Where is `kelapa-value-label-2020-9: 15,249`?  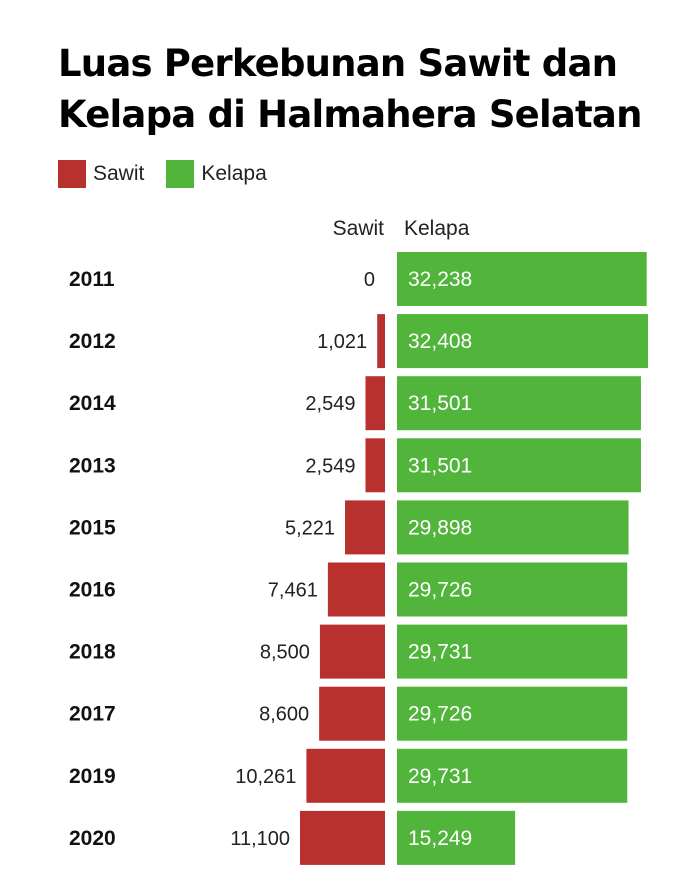
kelapa-value-label-2020-9: 15,249 is located at coordinates (440, 838).